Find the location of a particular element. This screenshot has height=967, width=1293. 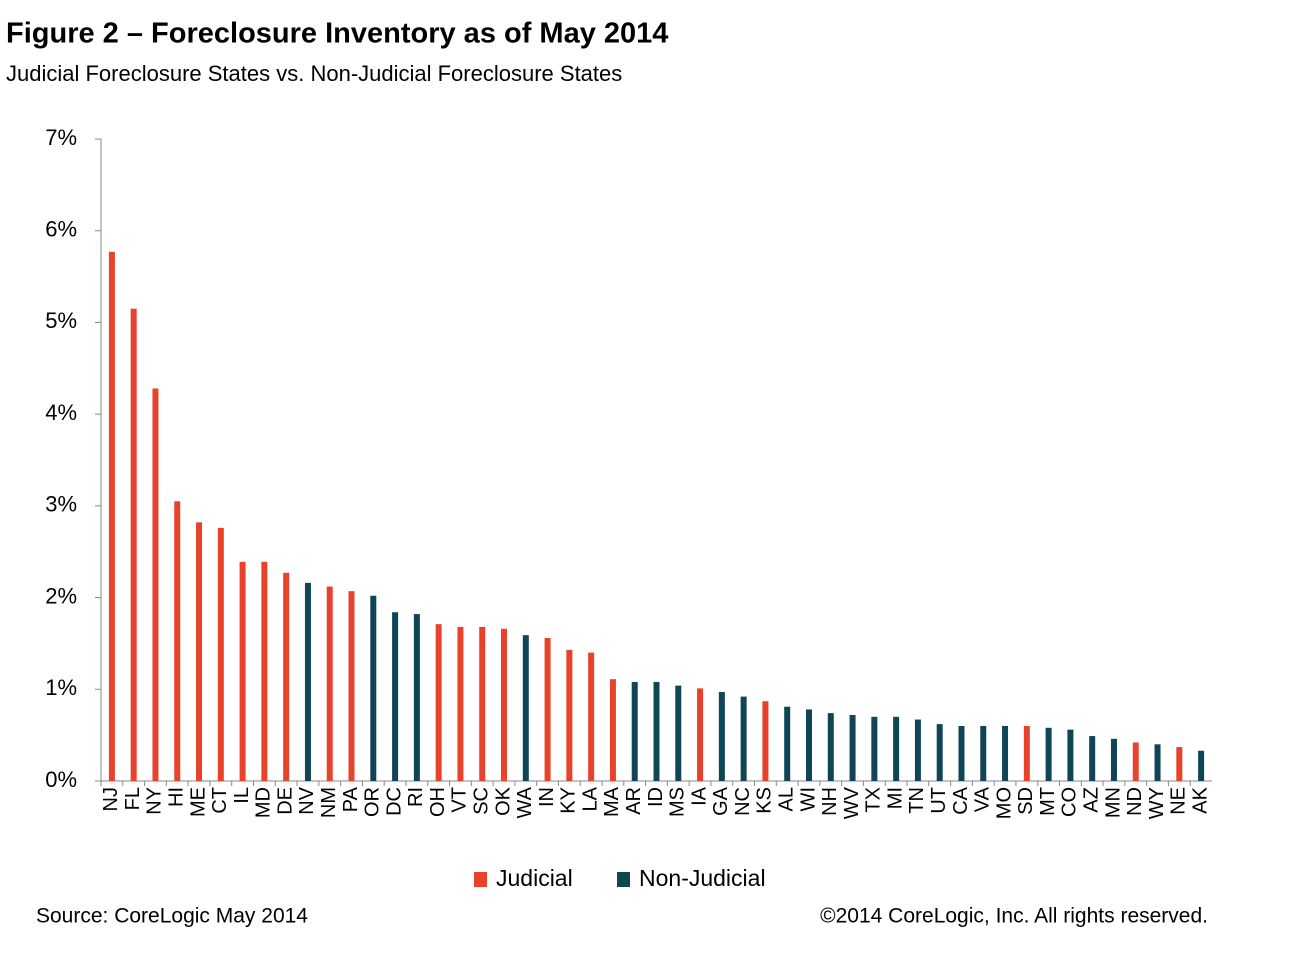

y-tick-label: 7% is located at coordinates (61, 137).